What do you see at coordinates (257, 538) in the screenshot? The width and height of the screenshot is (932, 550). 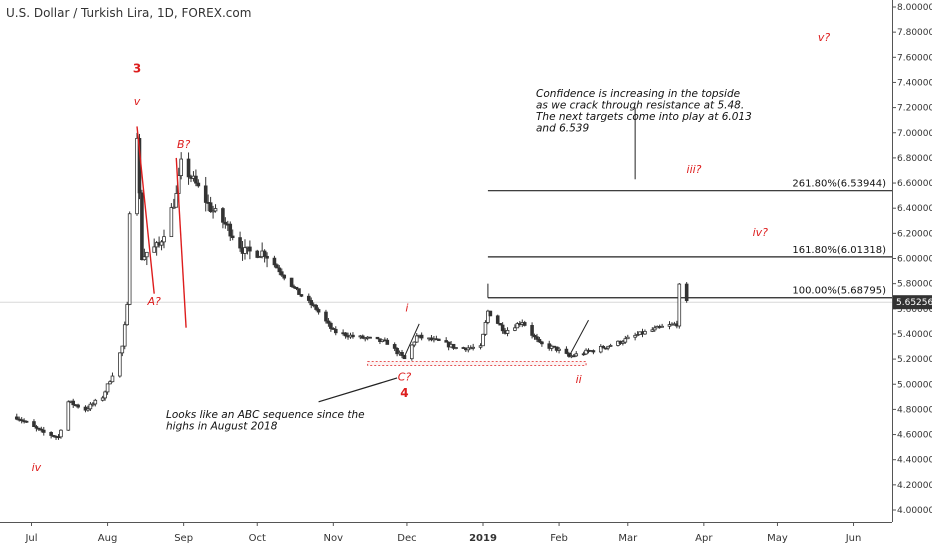 I see `x-tick-label: Oct` at bounding box center [257, 538].